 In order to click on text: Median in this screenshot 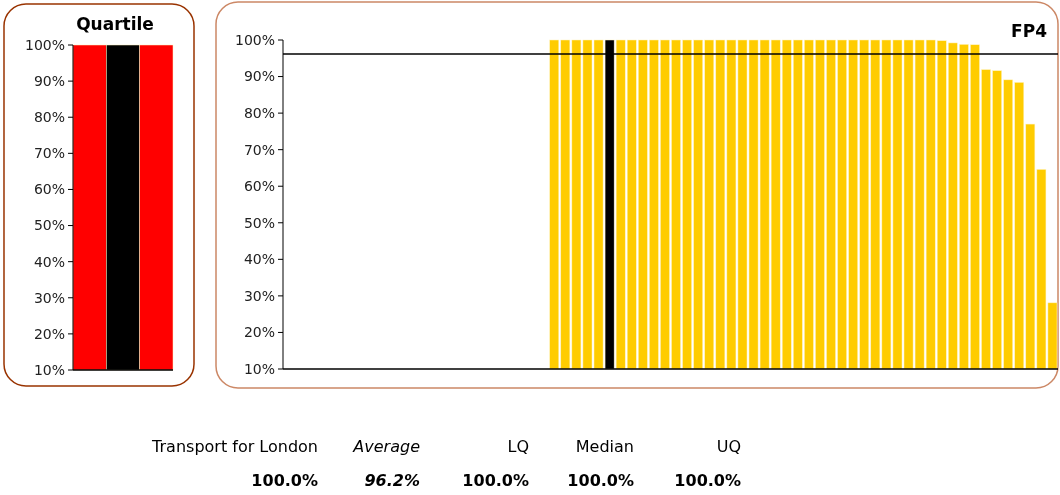, I will do `click(604, 446)`.